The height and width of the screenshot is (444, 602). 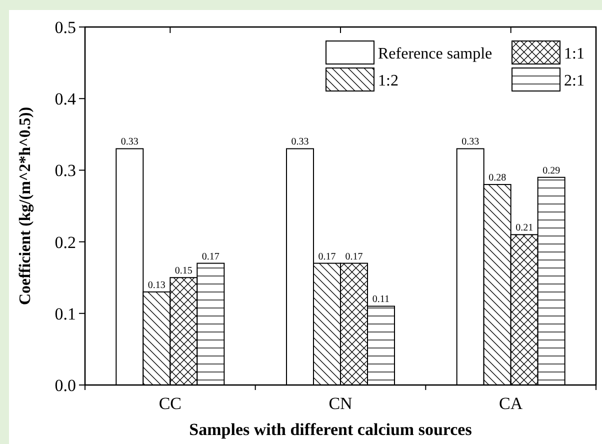 I want to click on data-label: 0.15, so click(x=183, y=271).